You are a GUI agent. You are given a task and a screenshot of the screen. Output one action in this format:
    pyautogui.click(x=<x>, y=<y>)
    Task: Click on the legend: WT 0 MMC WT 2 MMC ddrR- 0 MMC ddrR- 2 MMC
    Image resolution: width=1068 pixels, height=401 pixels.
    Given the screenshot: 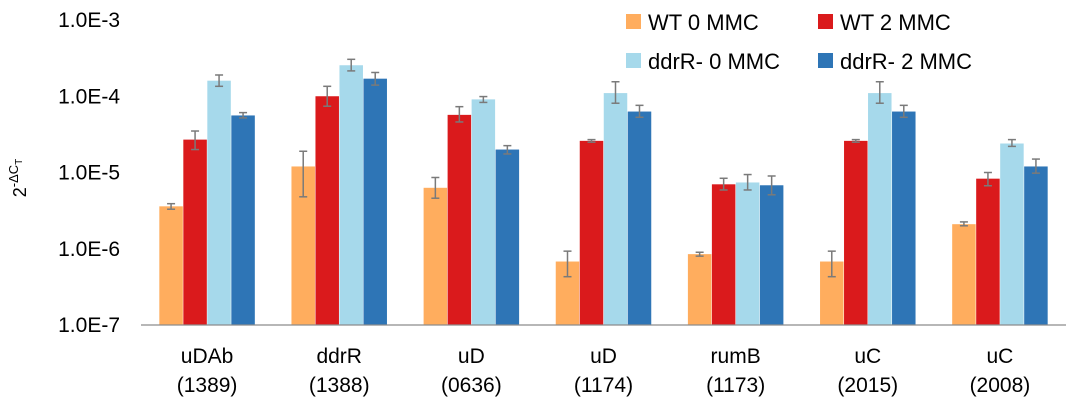 What is the action you would take?
    pyautogui.click(x=799, y=42)
    